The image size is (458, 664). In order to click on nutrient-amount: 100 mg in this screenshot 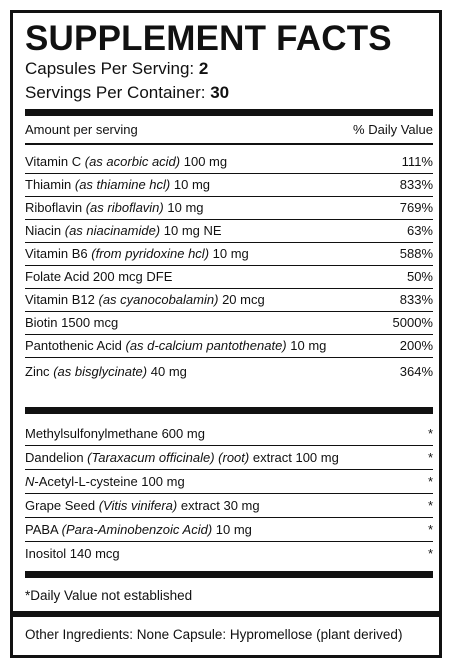, I will do `click(205, 161)`.